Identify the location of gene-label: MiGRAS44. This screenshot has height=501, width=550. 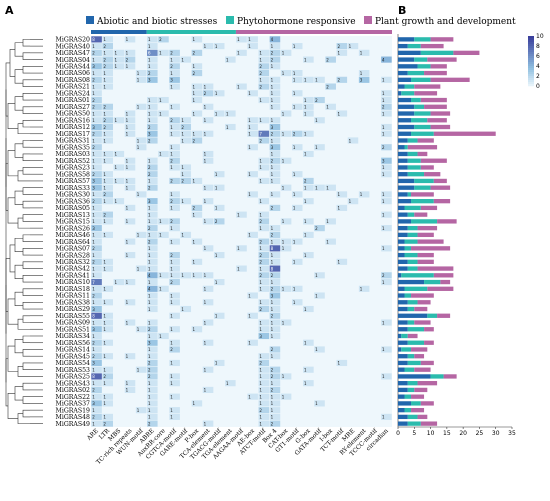
(73, 67).